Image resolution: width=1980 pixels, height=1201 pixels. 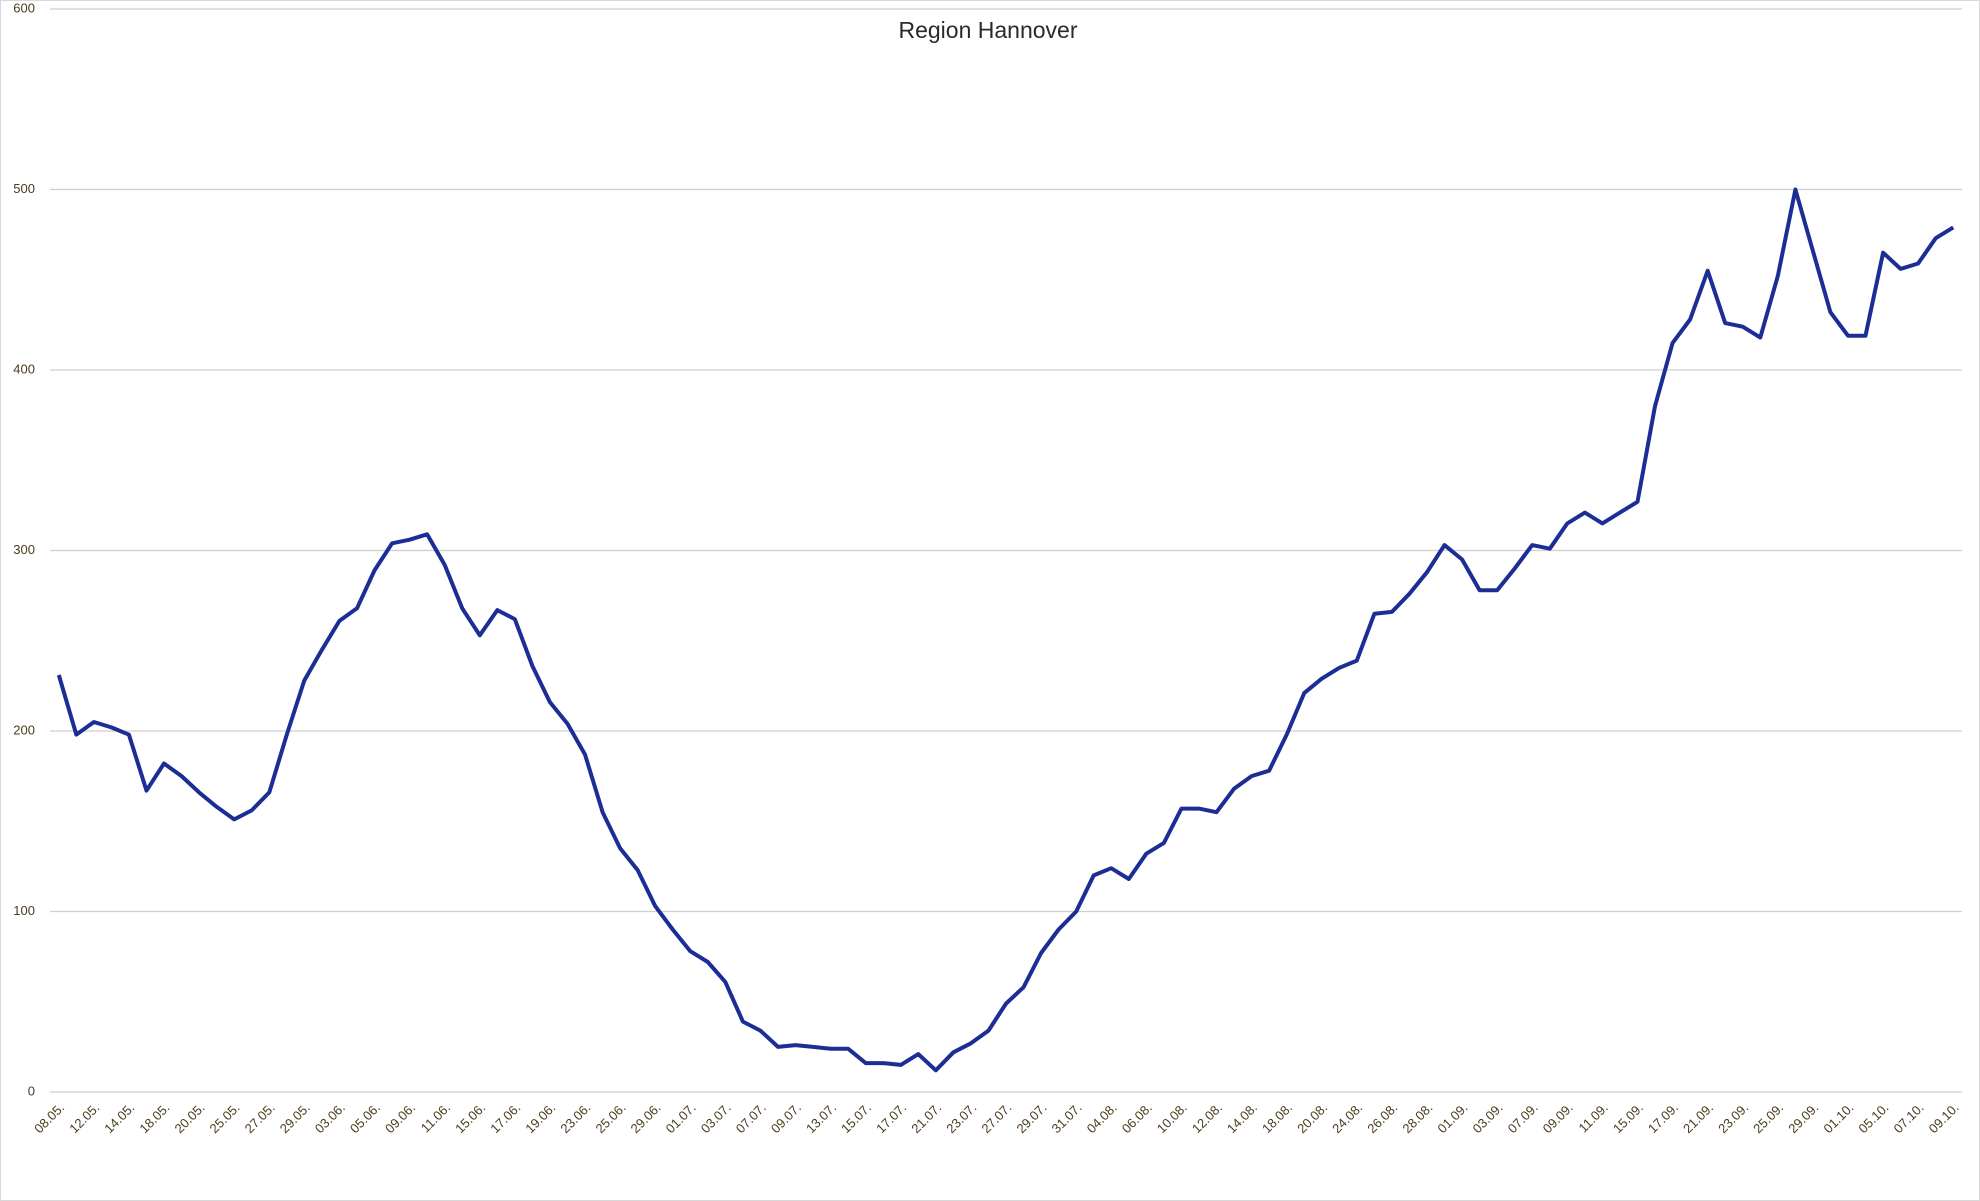 What do you see at coordinates (24, 910) in the screenshot?
I see `y-tick-label: 100` at bounding box center [24, 910].